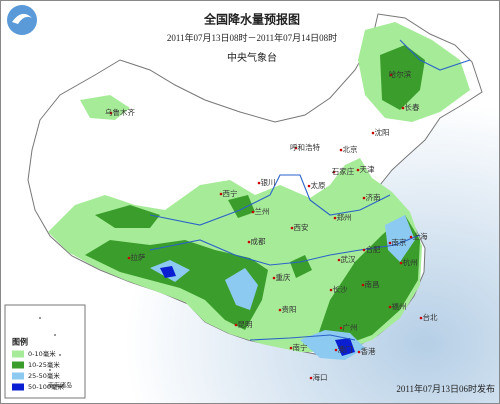  What do you see at coordinates (318, 185) in the screenshot?
I see `city-label: 太原` at bounding box center [318, 185].